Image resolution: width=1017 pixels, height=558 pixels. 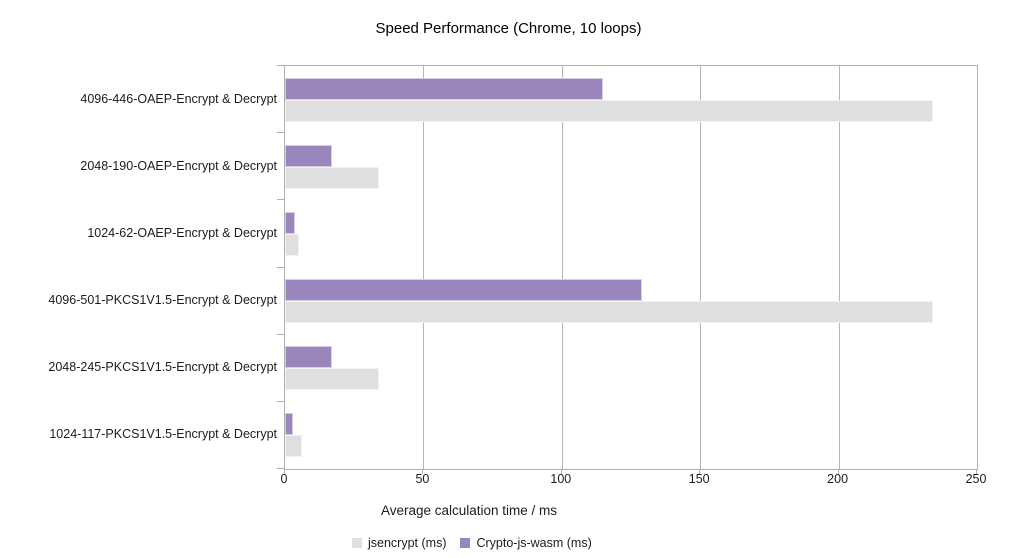 I want to click on category-label: 2048-190-OAEP-Encrypt & Decrypt, so click(x=178, y=165).